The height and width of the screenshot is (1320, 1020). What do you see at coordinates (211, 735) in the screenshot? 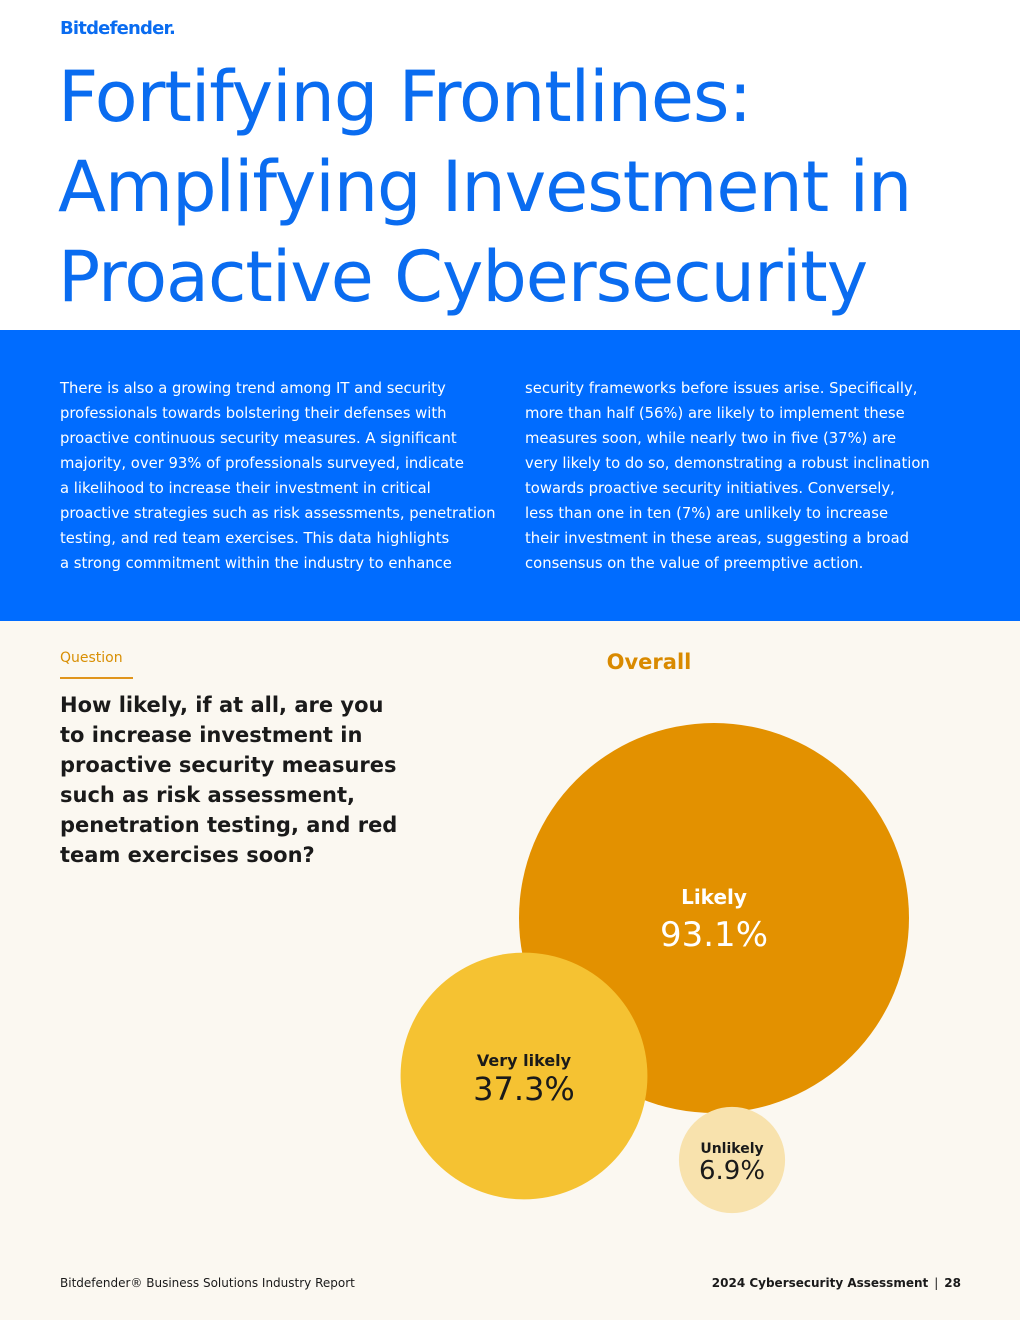
I see `question-line: to increase investment in` at bounding box center [211, 735].